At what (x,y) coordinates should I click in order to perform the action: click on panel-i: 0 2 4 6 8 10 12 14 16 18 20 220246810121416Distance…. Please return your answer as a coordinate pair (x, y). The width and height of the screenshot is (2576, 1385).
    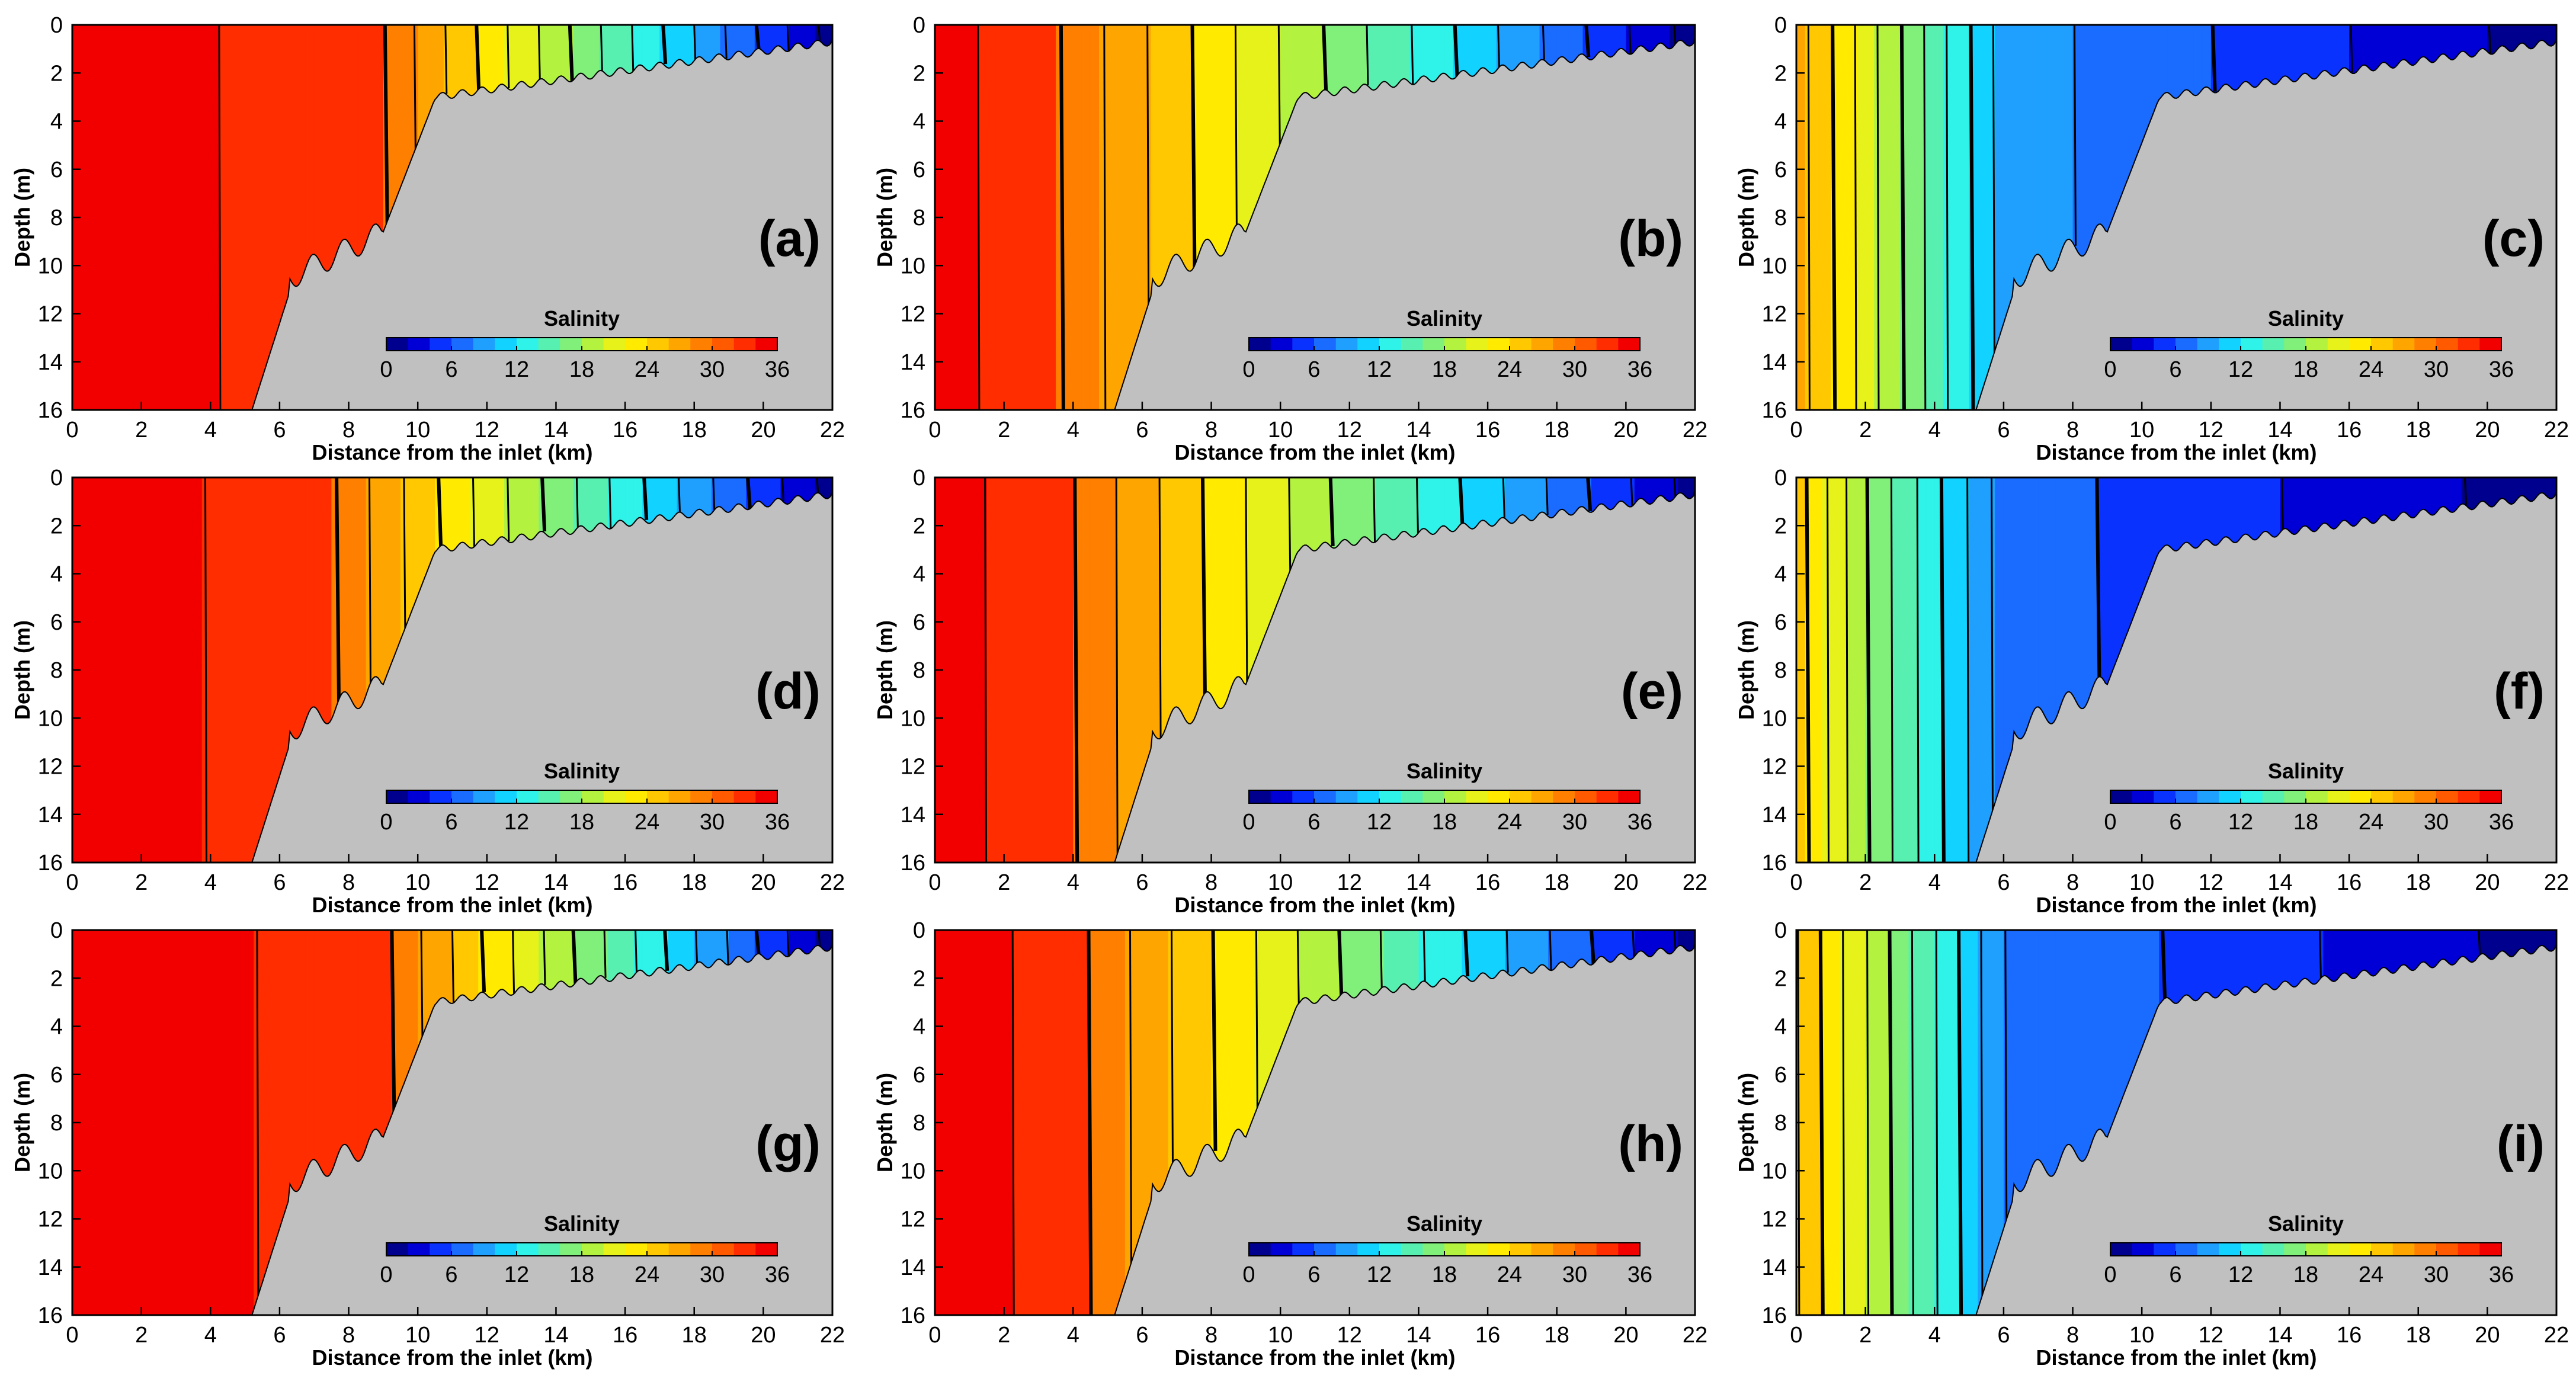
    Looking at the image, I should click on (2151, 1144).